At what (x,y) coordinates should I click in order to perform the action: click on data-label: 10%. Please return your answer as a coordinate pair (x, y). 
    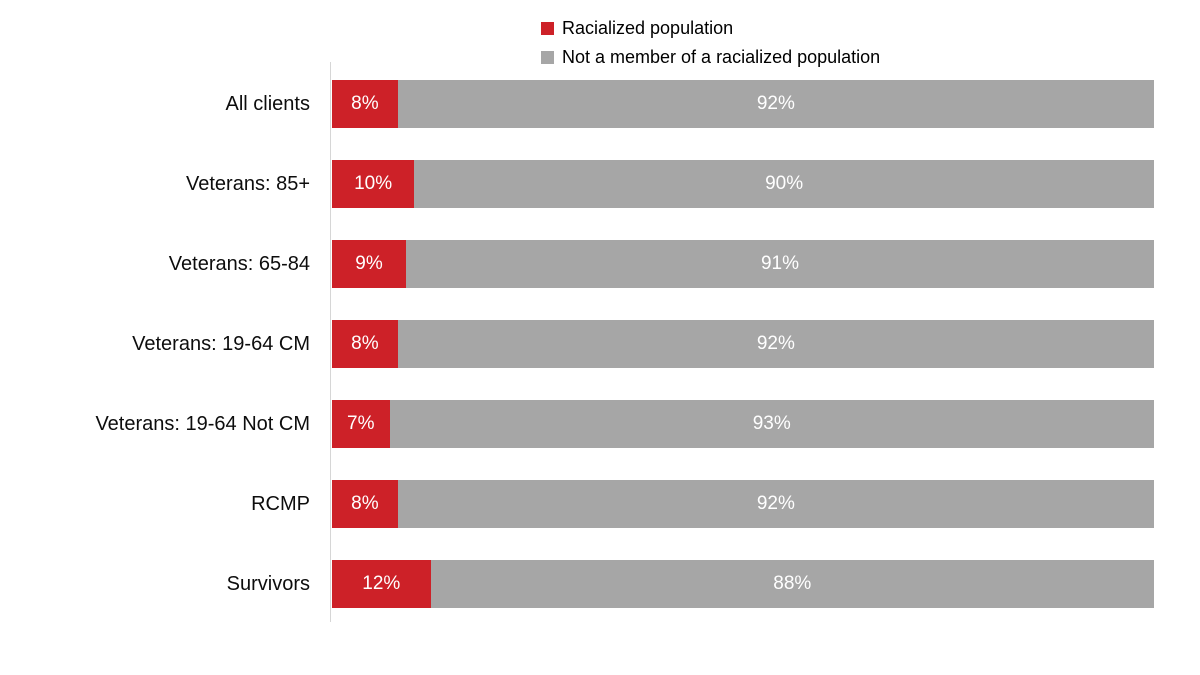
    Looking at the image, I should click on (373, 183).